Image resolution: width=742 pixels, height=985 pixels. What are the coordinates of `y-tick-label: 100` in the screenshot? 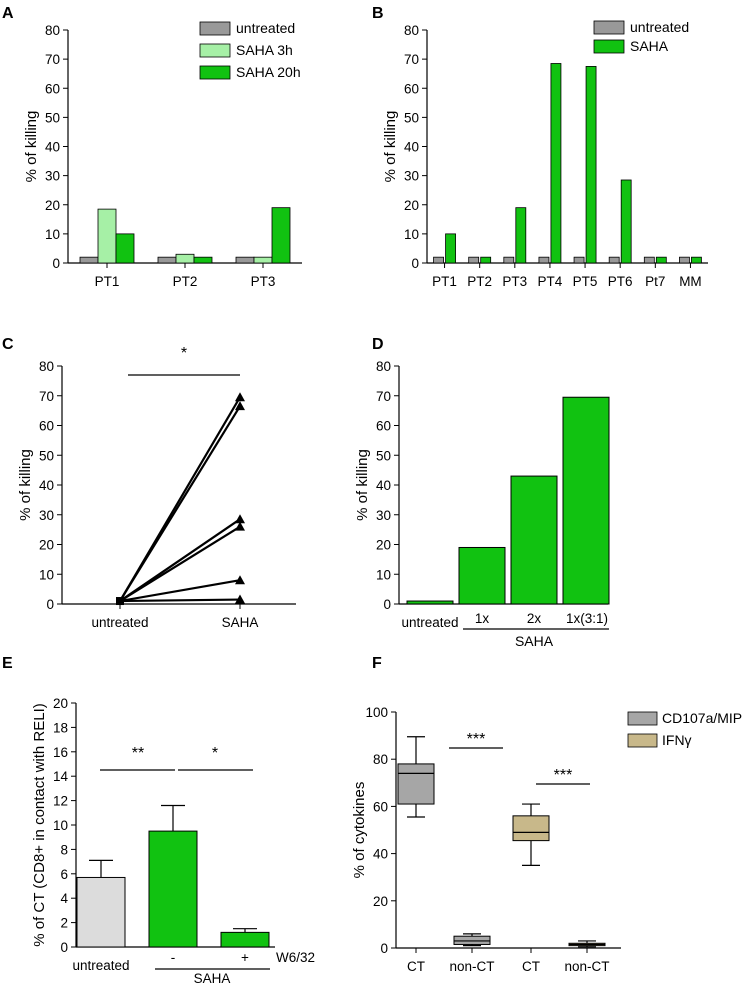 It's located at (376, 712).